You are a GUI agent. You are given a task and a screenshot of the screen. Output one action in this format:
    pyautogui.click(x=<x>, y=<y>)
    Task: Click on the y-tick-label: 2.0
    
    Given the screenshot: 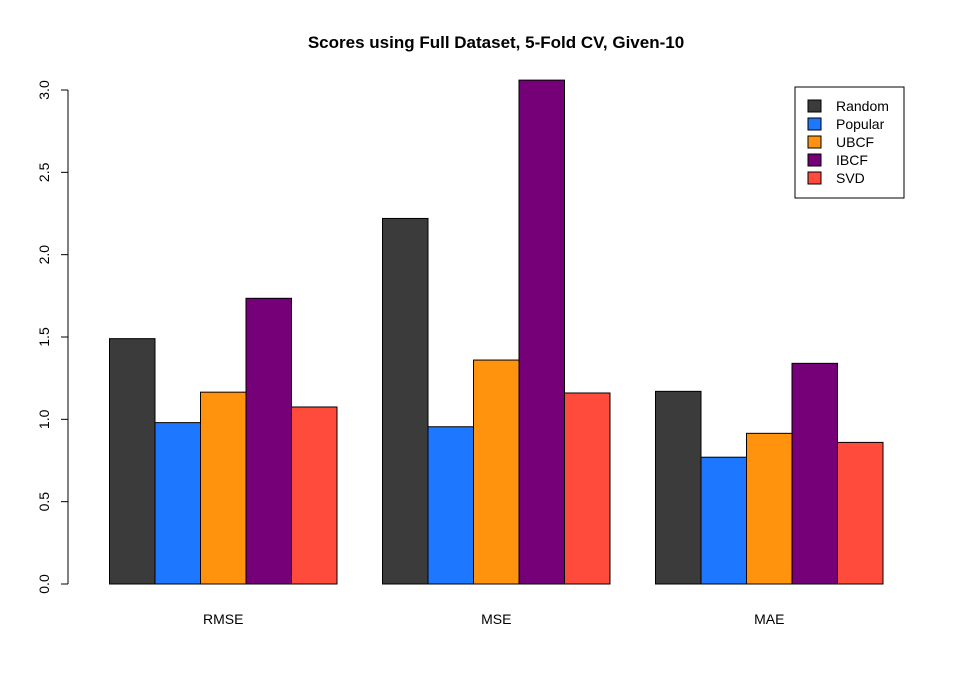 What is the action you would take?
    pyautogui.click(x=44, y=255)
    